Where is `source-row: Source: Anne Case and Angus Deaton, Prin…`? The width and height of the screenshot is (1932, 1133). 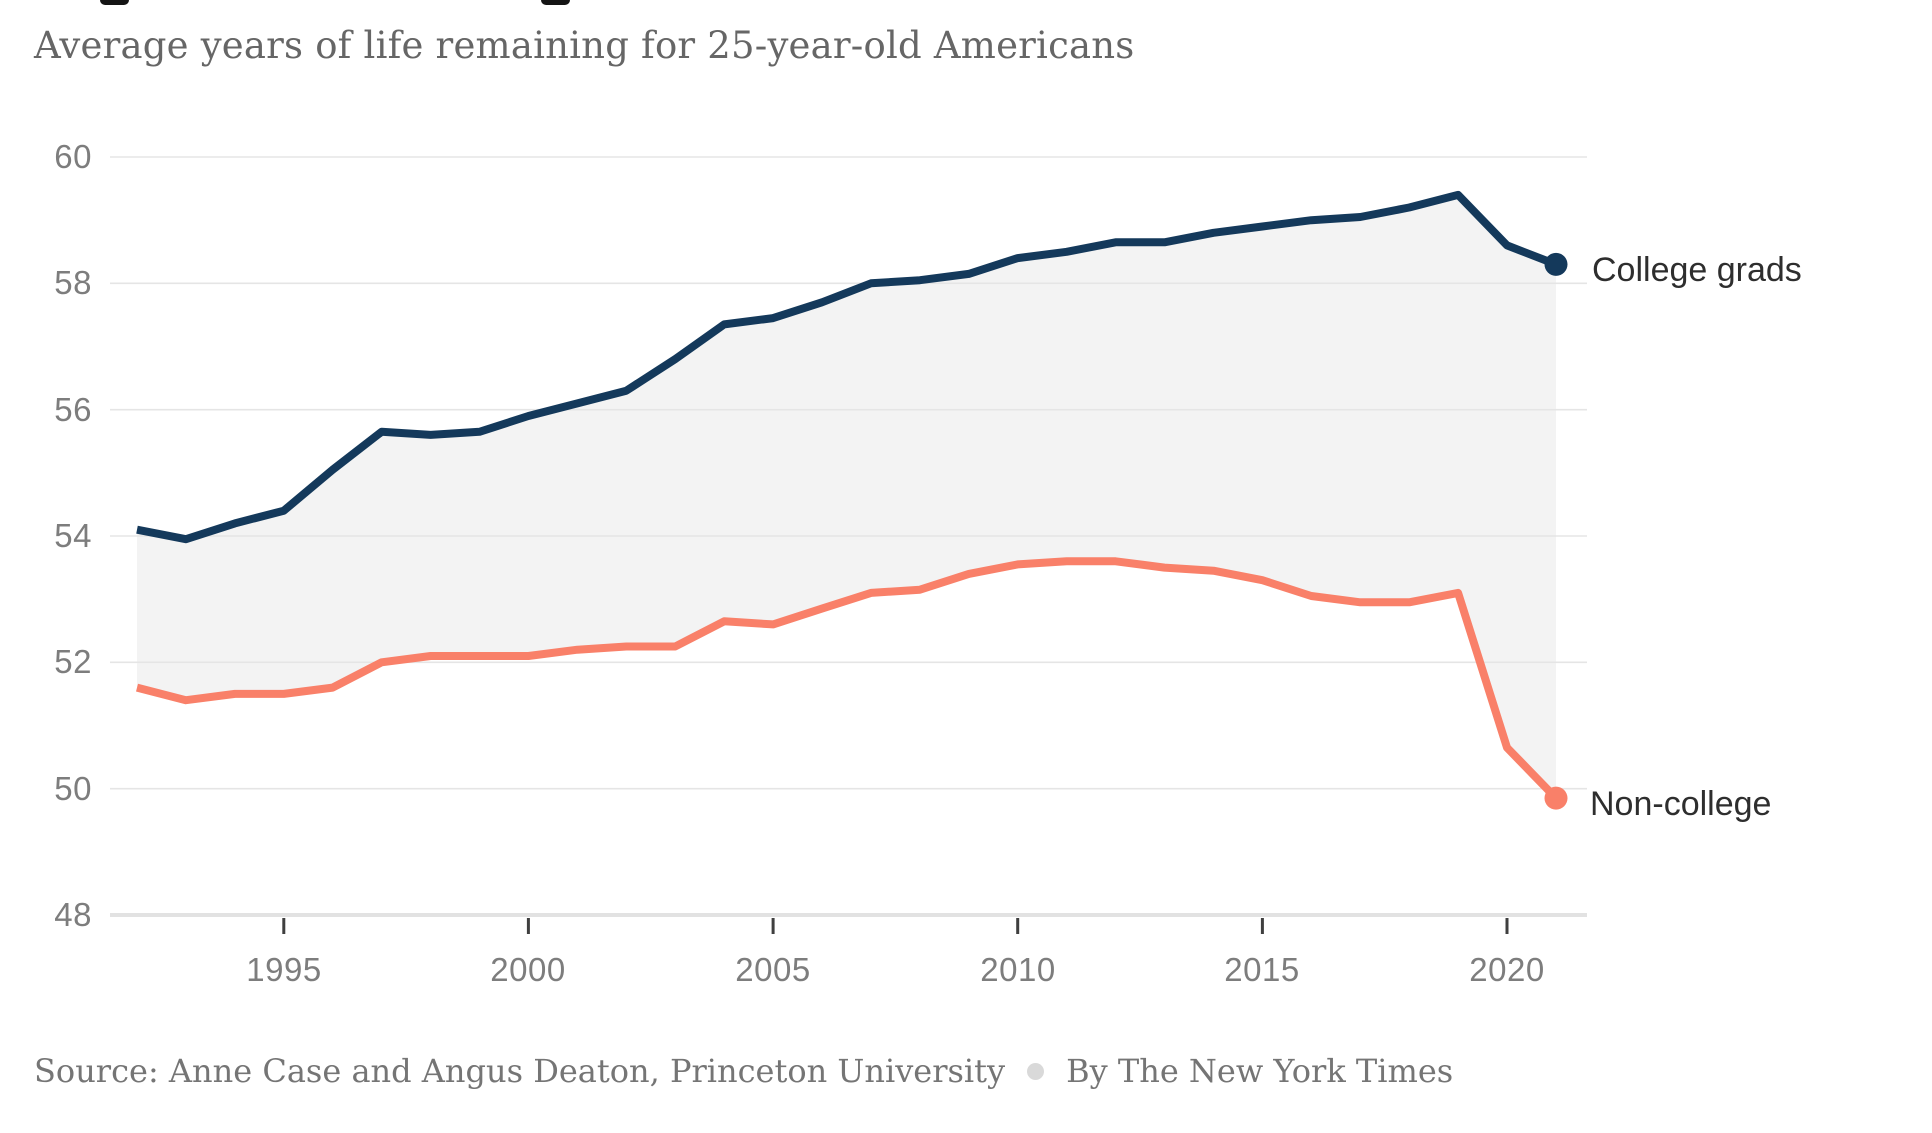
source-row: Source: Anne Case and Angus Deaton, Prin… is located at coordinates (743, 1071).